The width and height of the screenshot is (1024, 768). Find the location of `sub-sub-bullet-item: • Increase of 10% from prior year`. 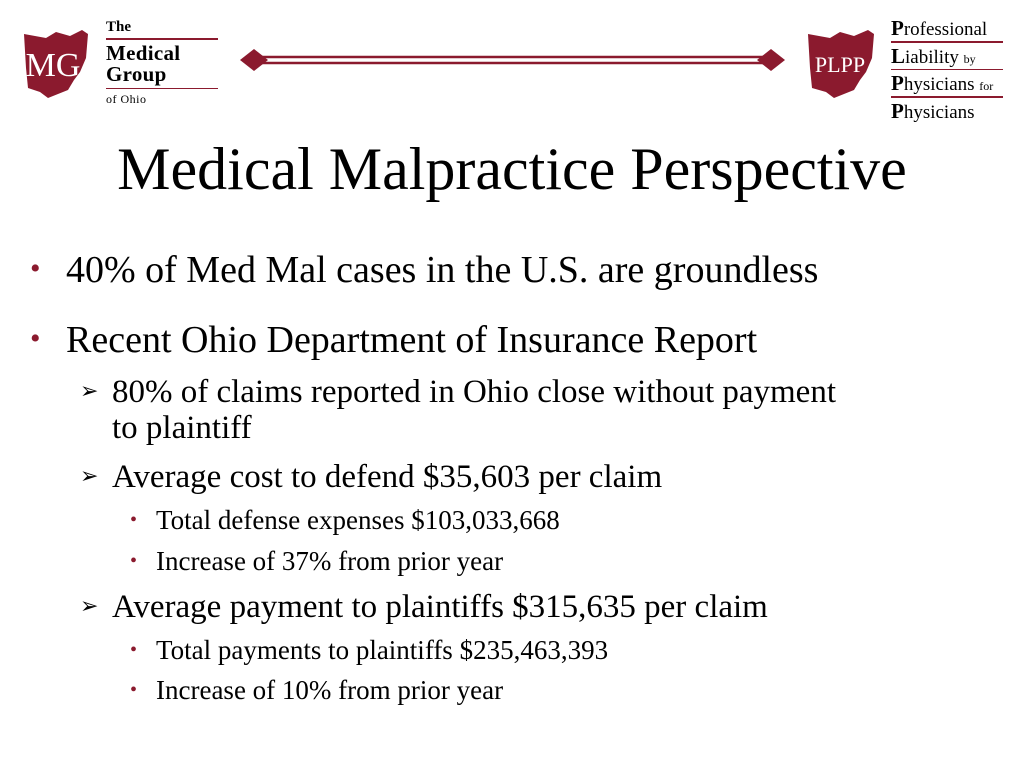

sub-sub-bullet-item: • Increase of 10% from prior year is located at coordinates (317, 690).